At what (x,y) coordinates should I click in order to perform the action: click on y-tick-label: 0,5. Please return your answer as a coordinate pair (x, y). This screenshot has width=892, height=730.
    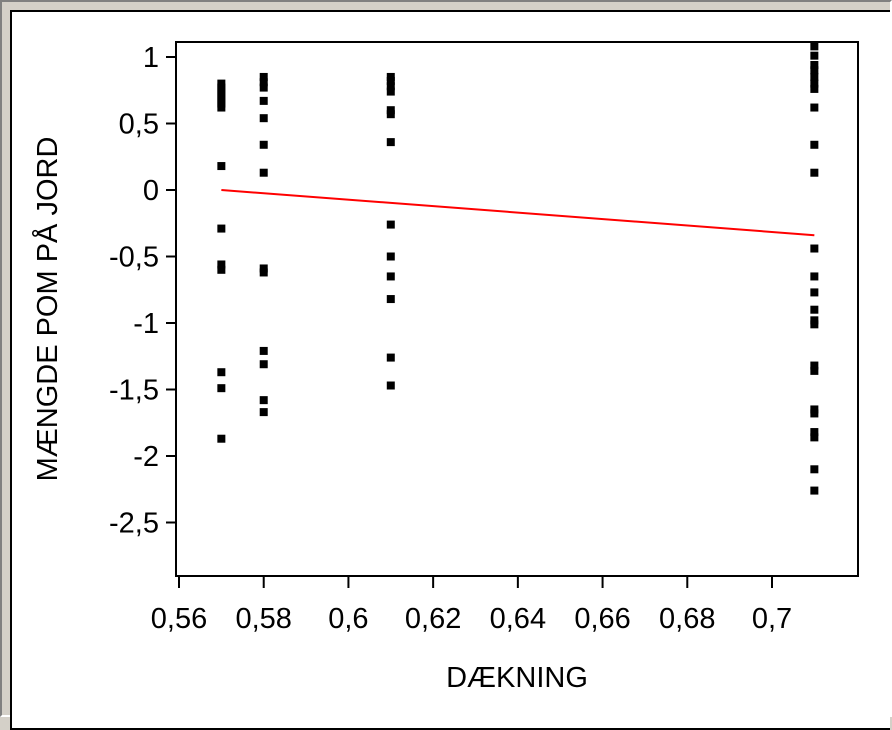
    Looking at the image, I should click on (139, 125).